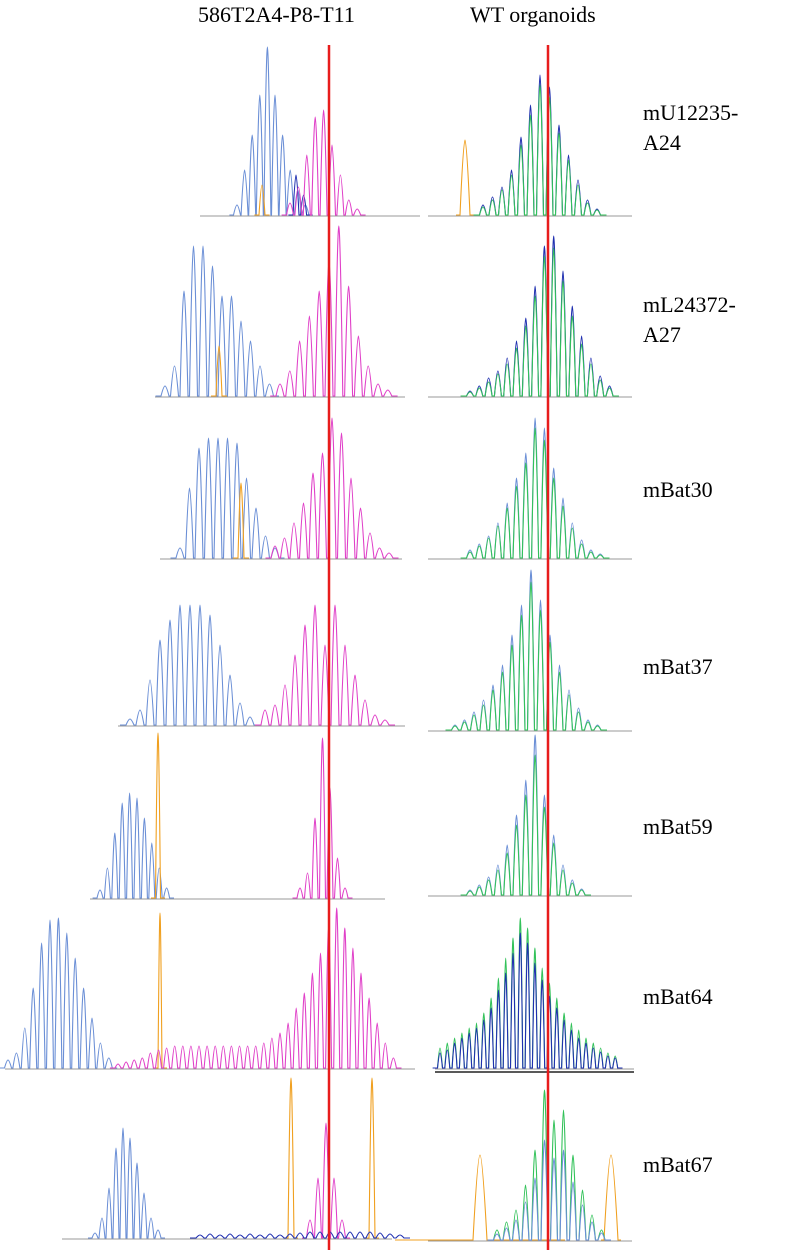 The height and width of the screenshot is (1253, 787). What do you see at coordinates (678, 489) in the screenshot?
I see `marker-label-3: mBat30` at bounding box center [678, 489].